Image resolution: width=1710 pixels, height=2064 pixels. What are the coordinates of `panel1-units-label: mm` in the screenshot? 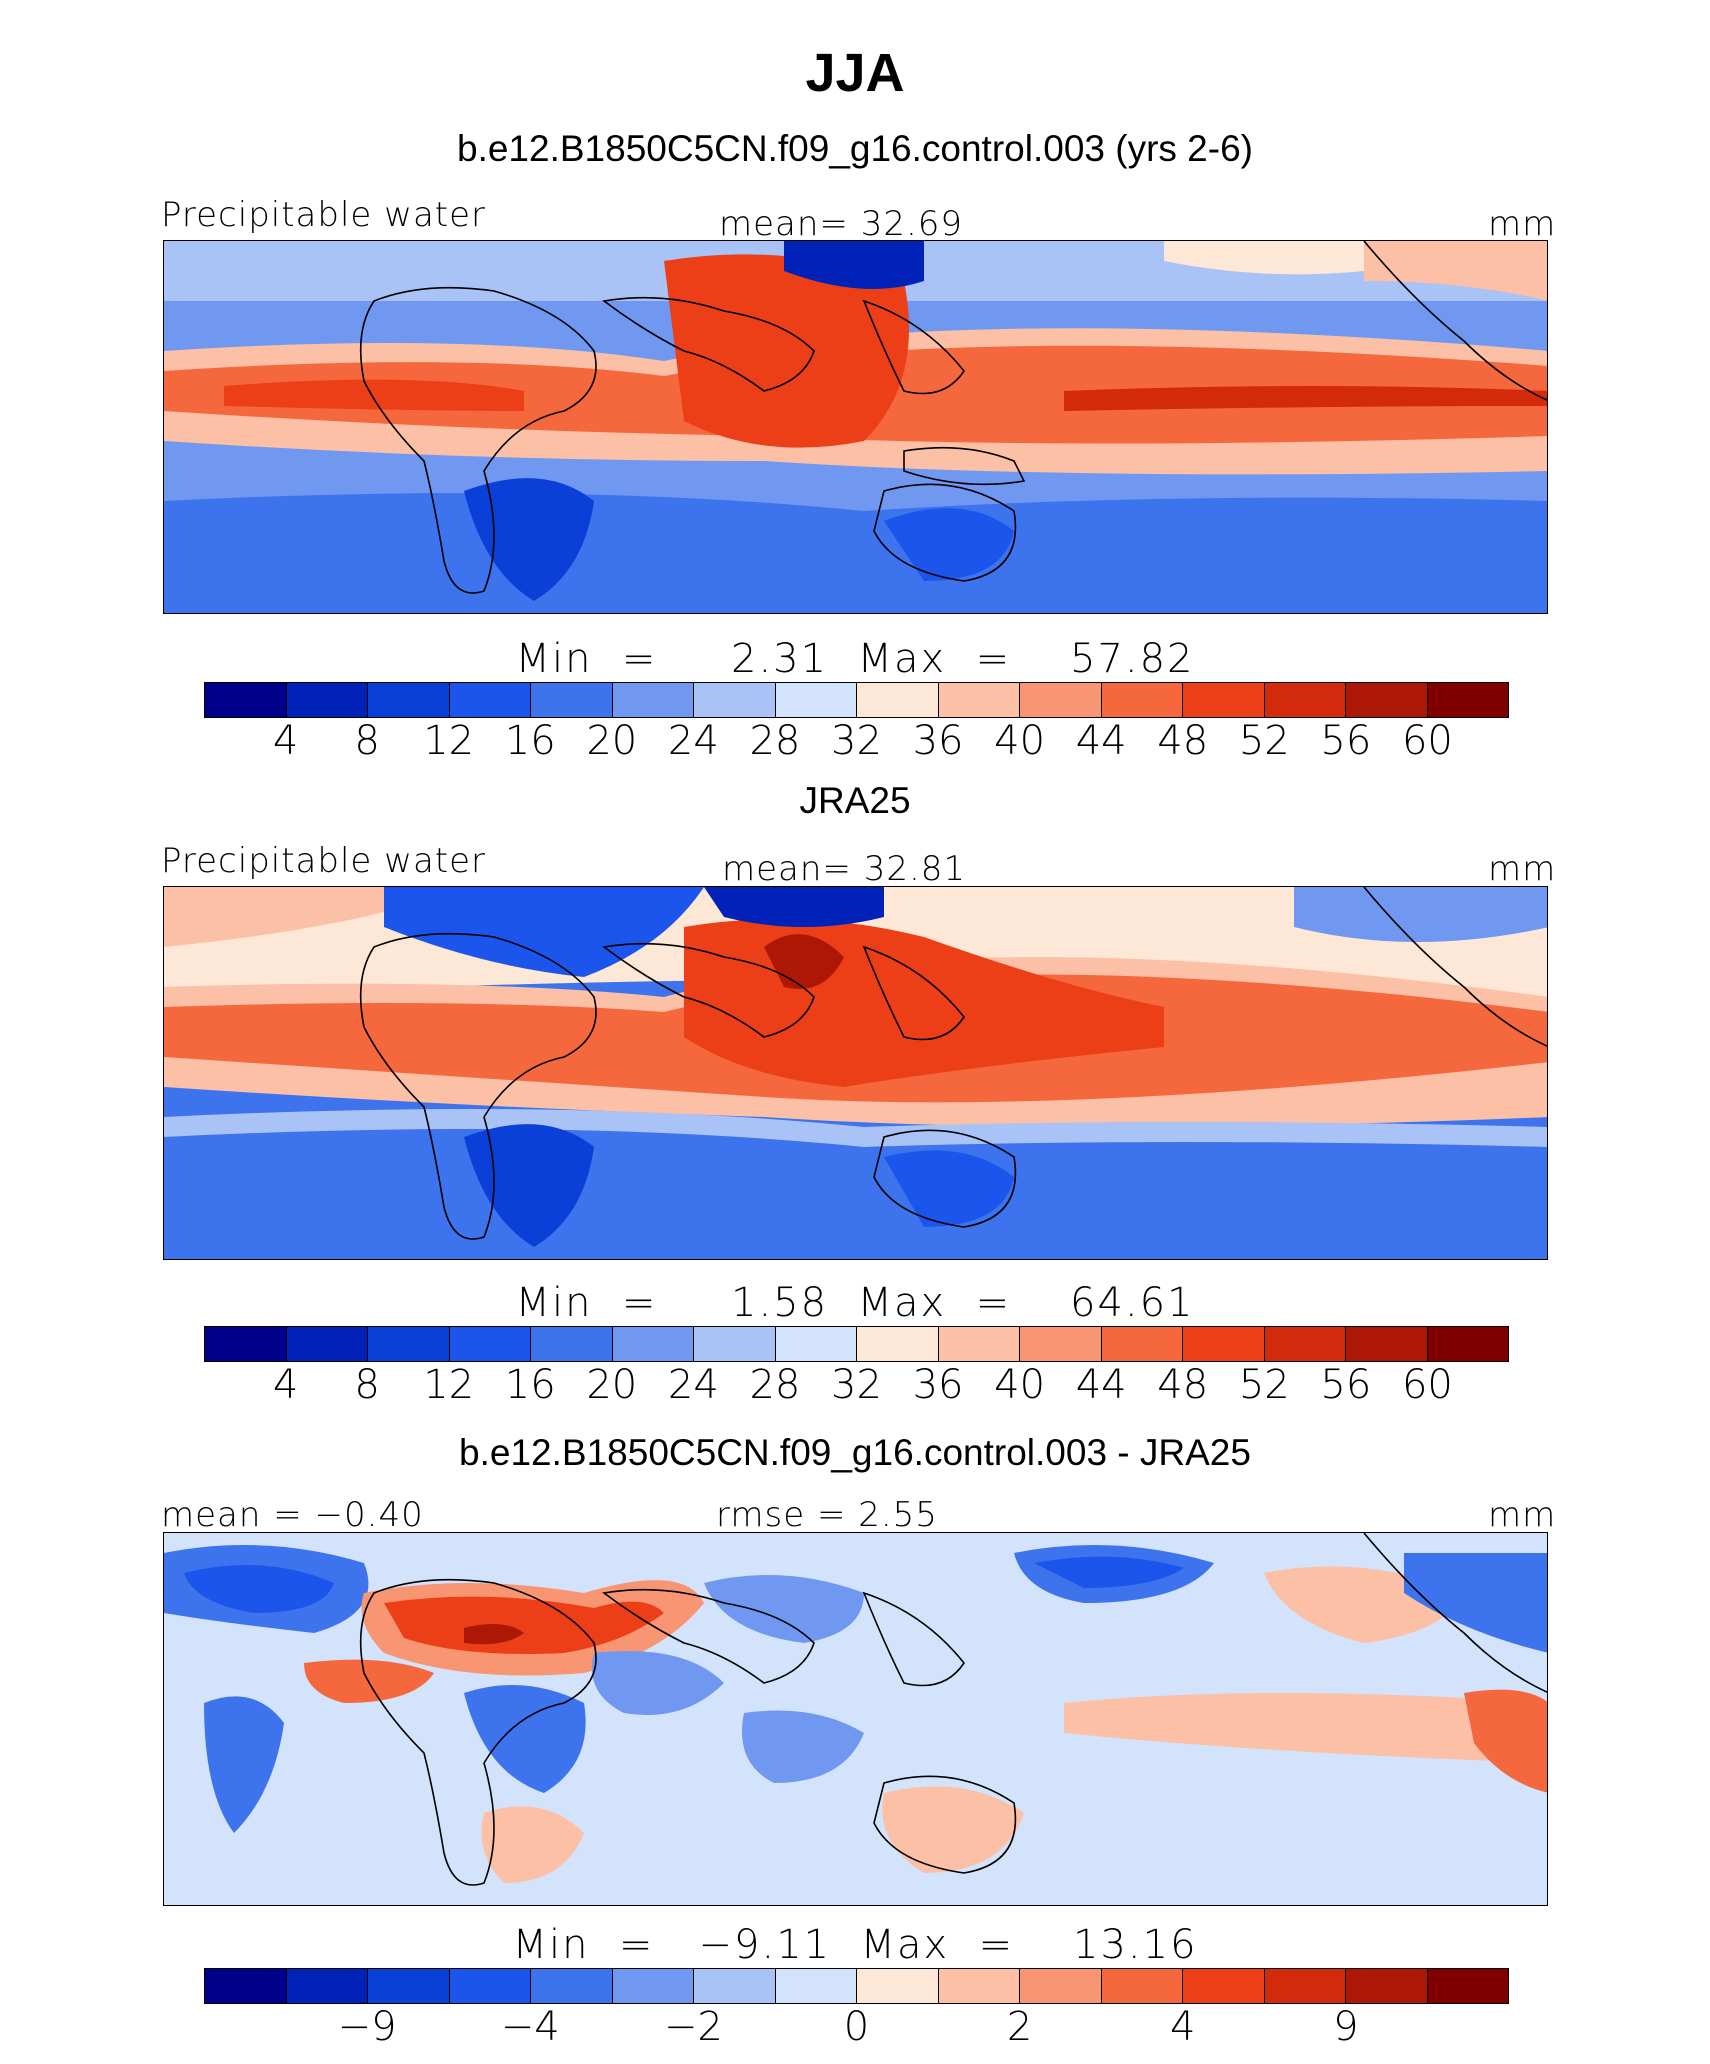 It's located at (1522, 224).